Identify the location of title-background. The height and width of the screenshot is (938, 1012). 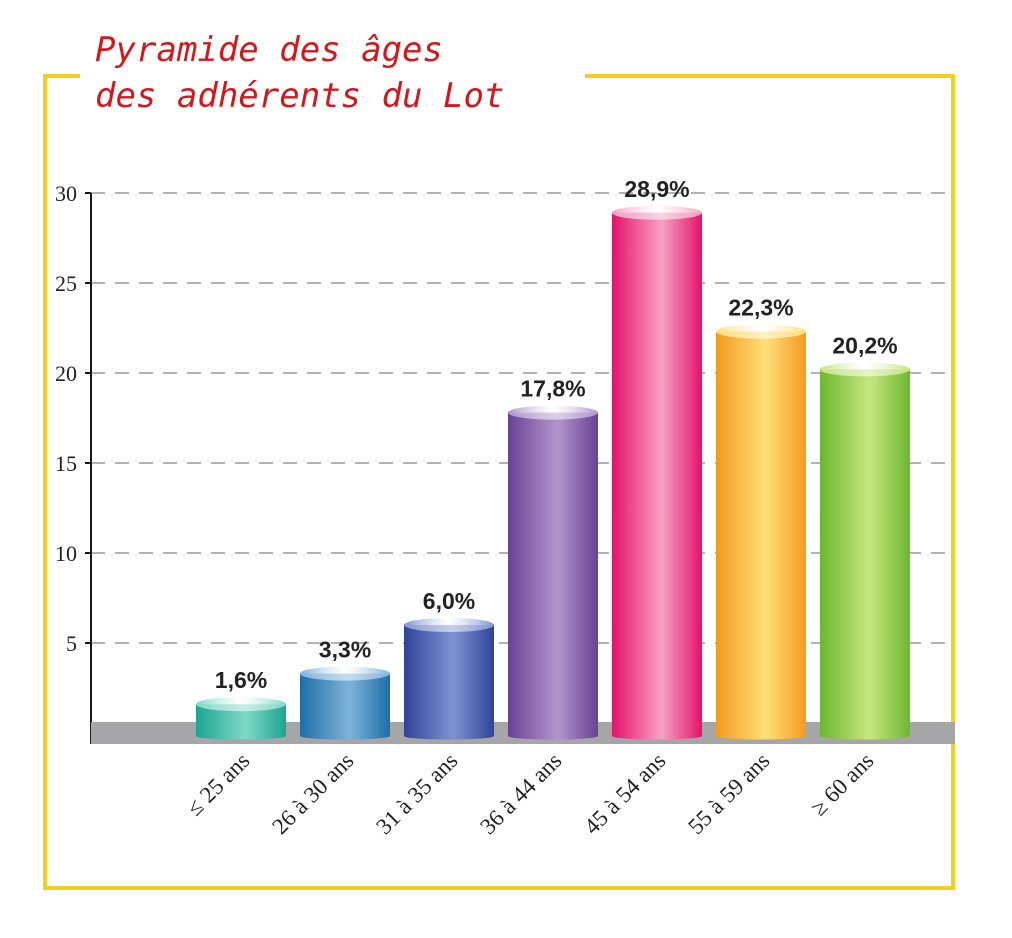
(332, 80).